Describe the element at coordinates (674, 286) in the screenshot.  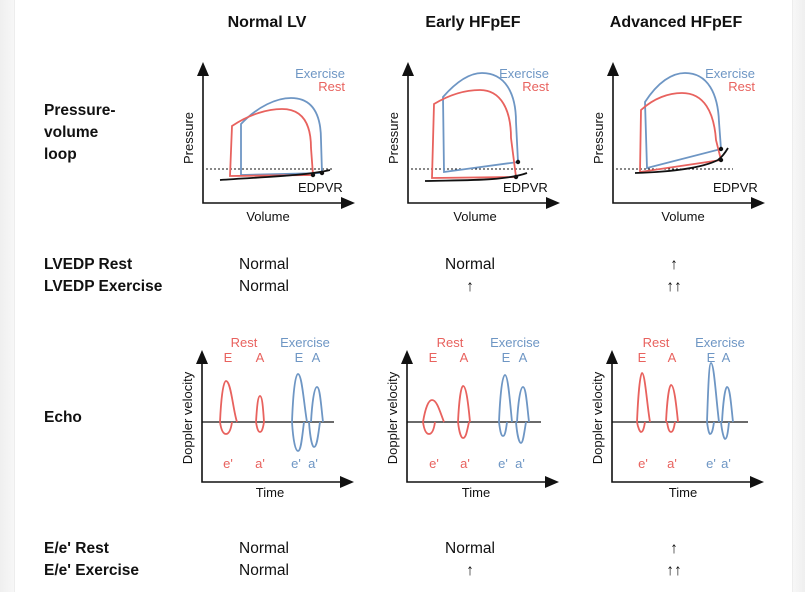
I see `lvedp-exercise-advanced-hfpef: ↑↑` at that location.